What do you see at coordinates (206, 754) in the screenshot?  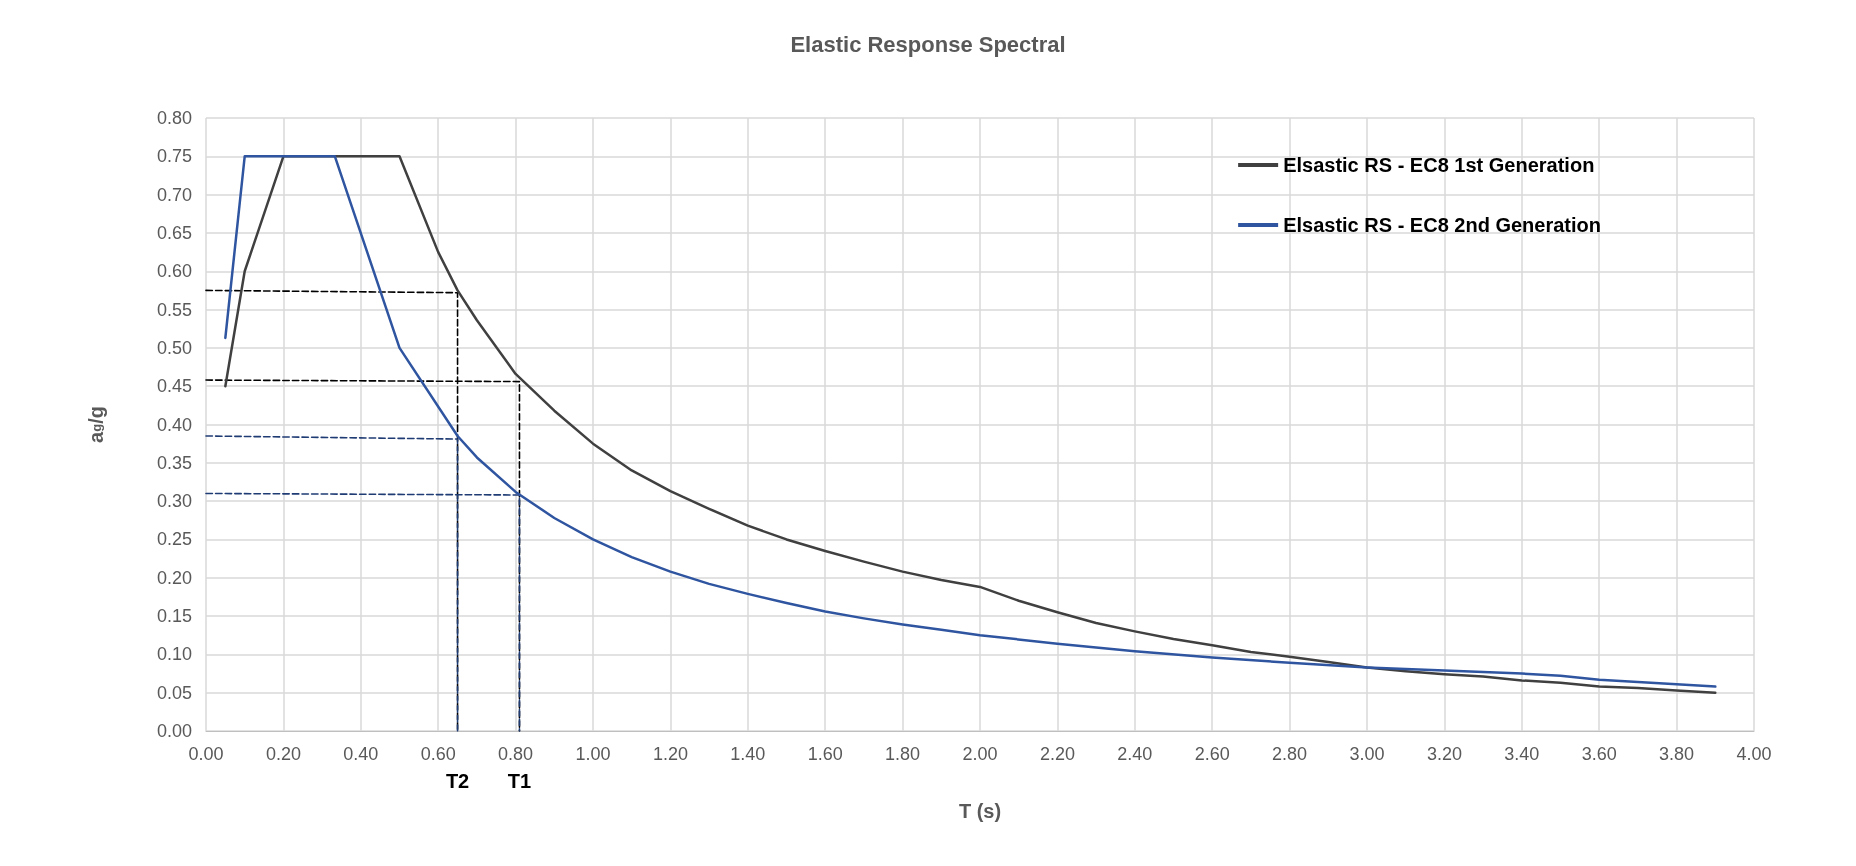 I see `x-tick-label: 0.00` at bounding box center [206, 754].